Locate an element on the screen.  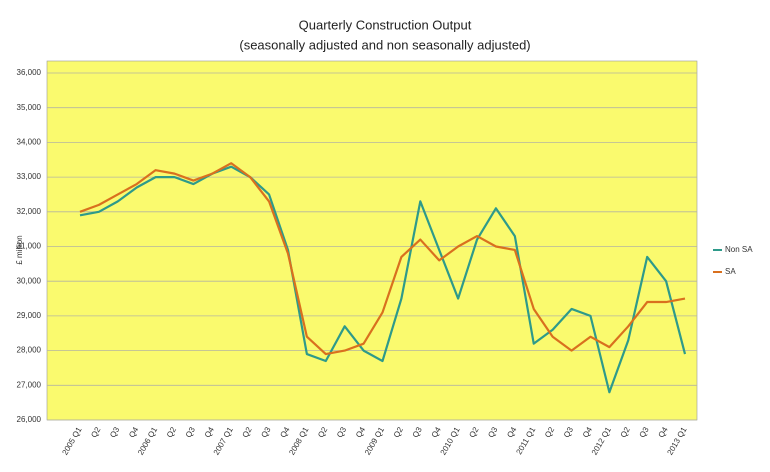
y-tick-label: 33,000 is located at coordinates (29, 176).